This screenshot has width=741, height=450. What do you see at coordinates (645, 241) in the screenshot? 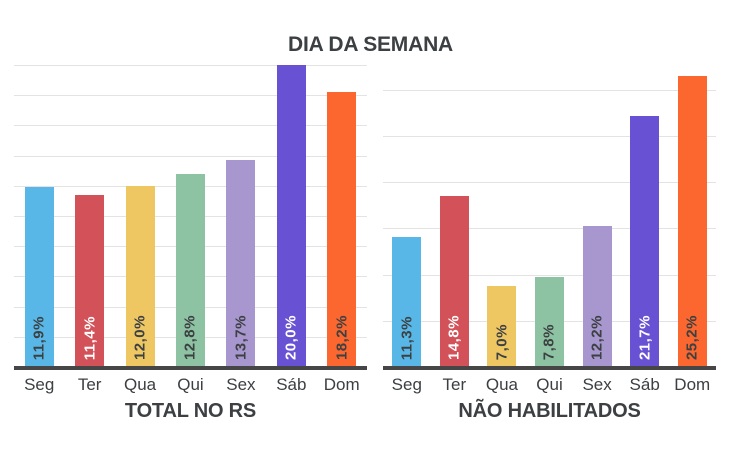
I see `bar-sab: 21,7%` at bounding box center [645, 241].